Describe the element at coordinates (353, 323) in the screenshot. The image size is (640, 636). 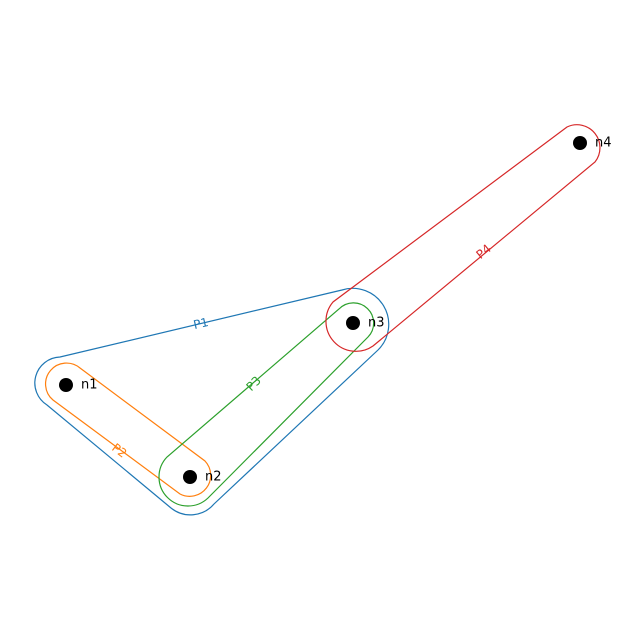
I see `node-n3-marker` at that location.